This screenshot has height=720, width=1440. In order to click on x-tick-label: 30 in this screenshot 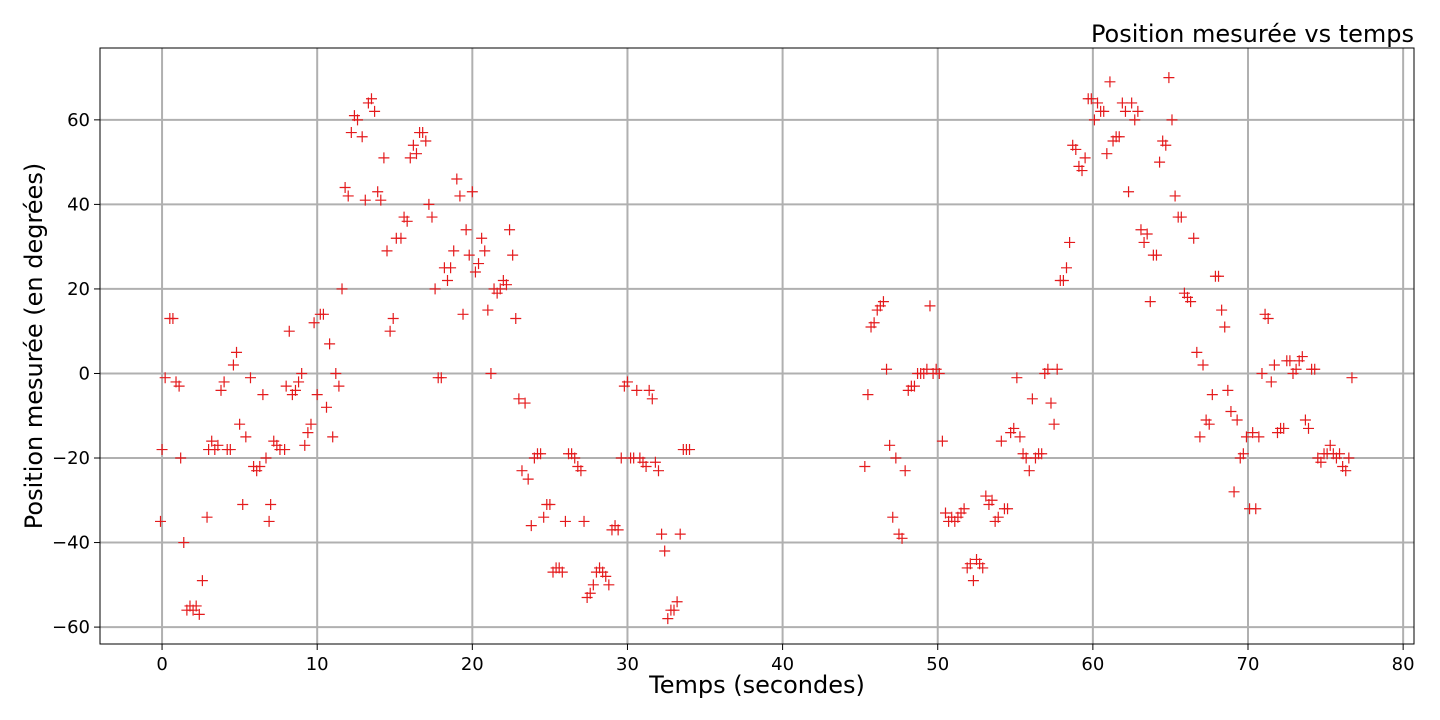, I will do `click(627, 664)`.